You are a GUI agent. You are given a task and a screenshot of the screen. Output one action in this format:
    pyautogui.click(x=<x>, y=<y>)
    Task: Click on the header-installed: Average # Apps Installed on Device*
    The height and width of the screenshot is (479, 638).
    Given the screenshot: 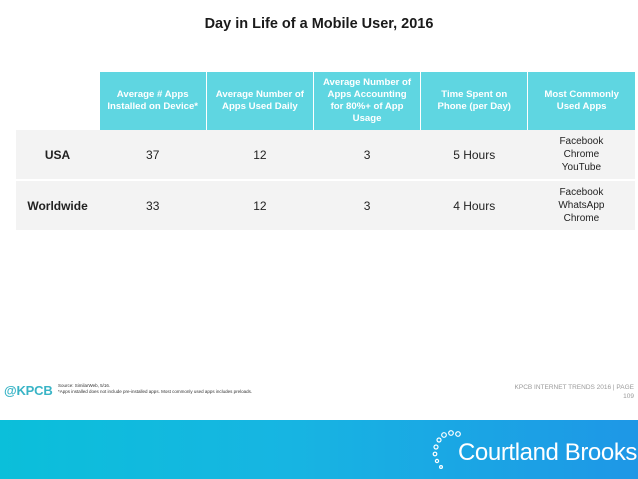 What is the action you would take?
    pyautogui.click(x=152, y=101)
    